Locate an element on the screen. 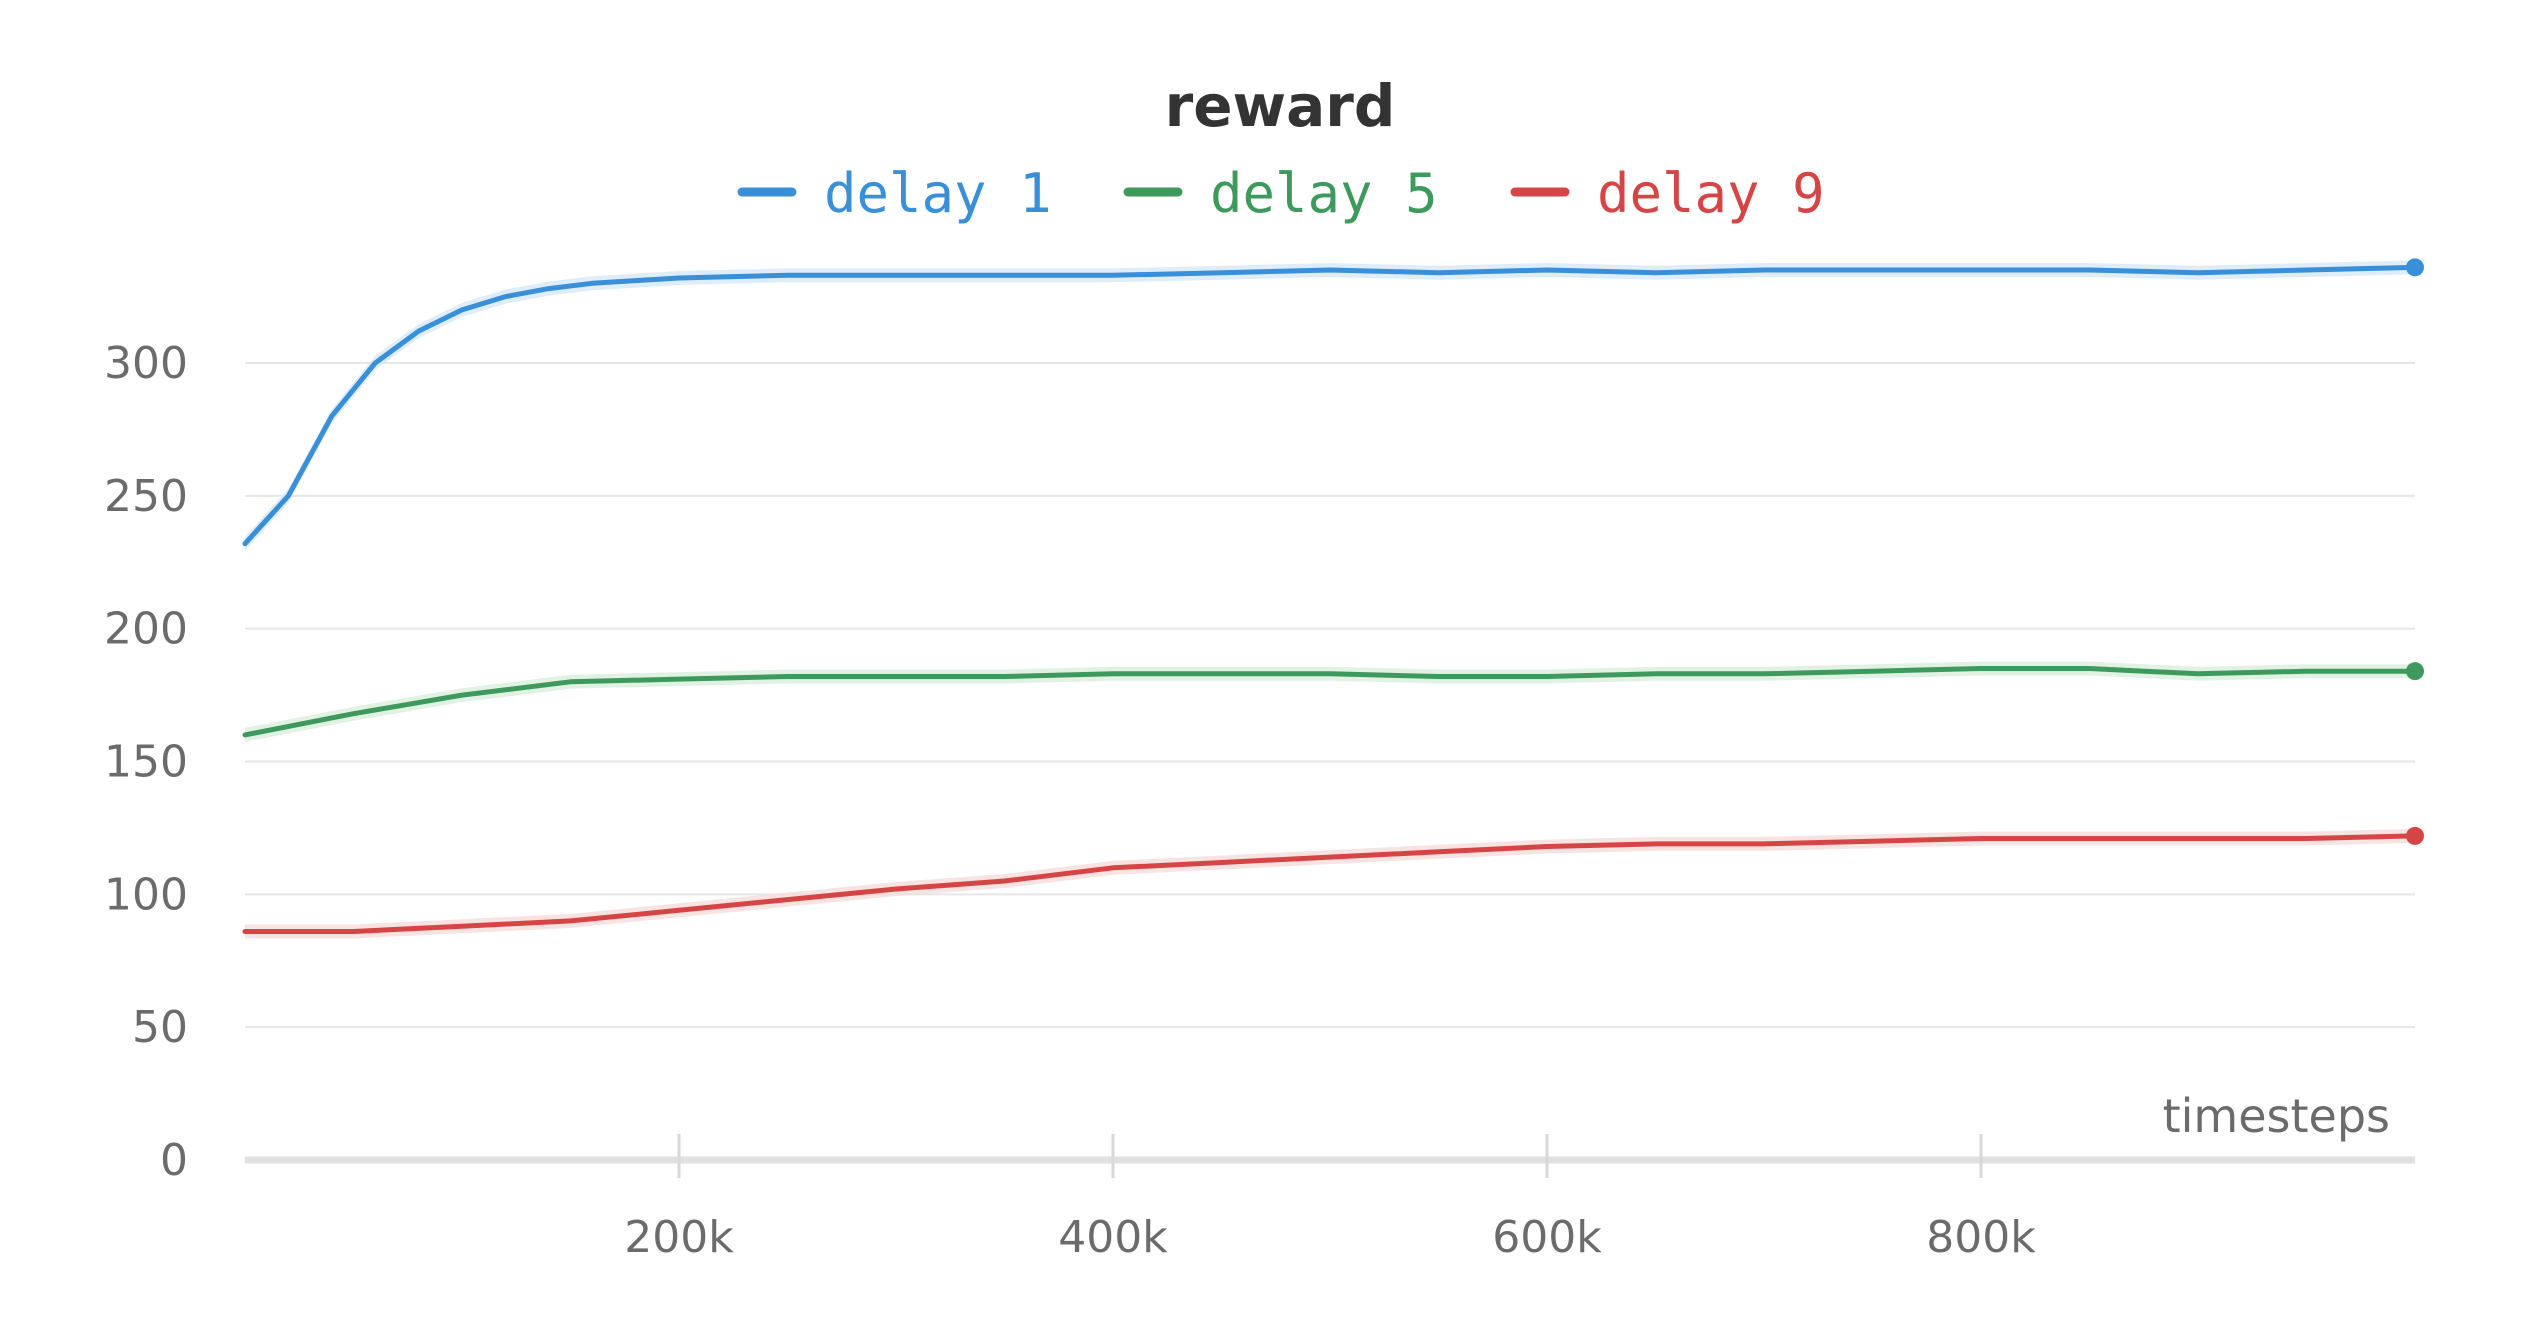  legend-label: delay 5 is located at coordinates (1324, 193).